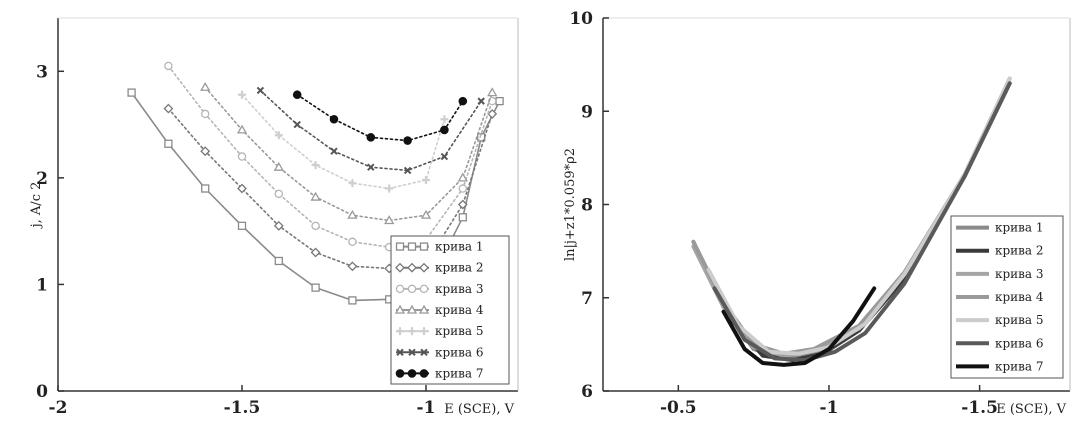  Describe the element at coordinates (58, 408) in the screenshot. I see `x-tick-label: -2` at that location.